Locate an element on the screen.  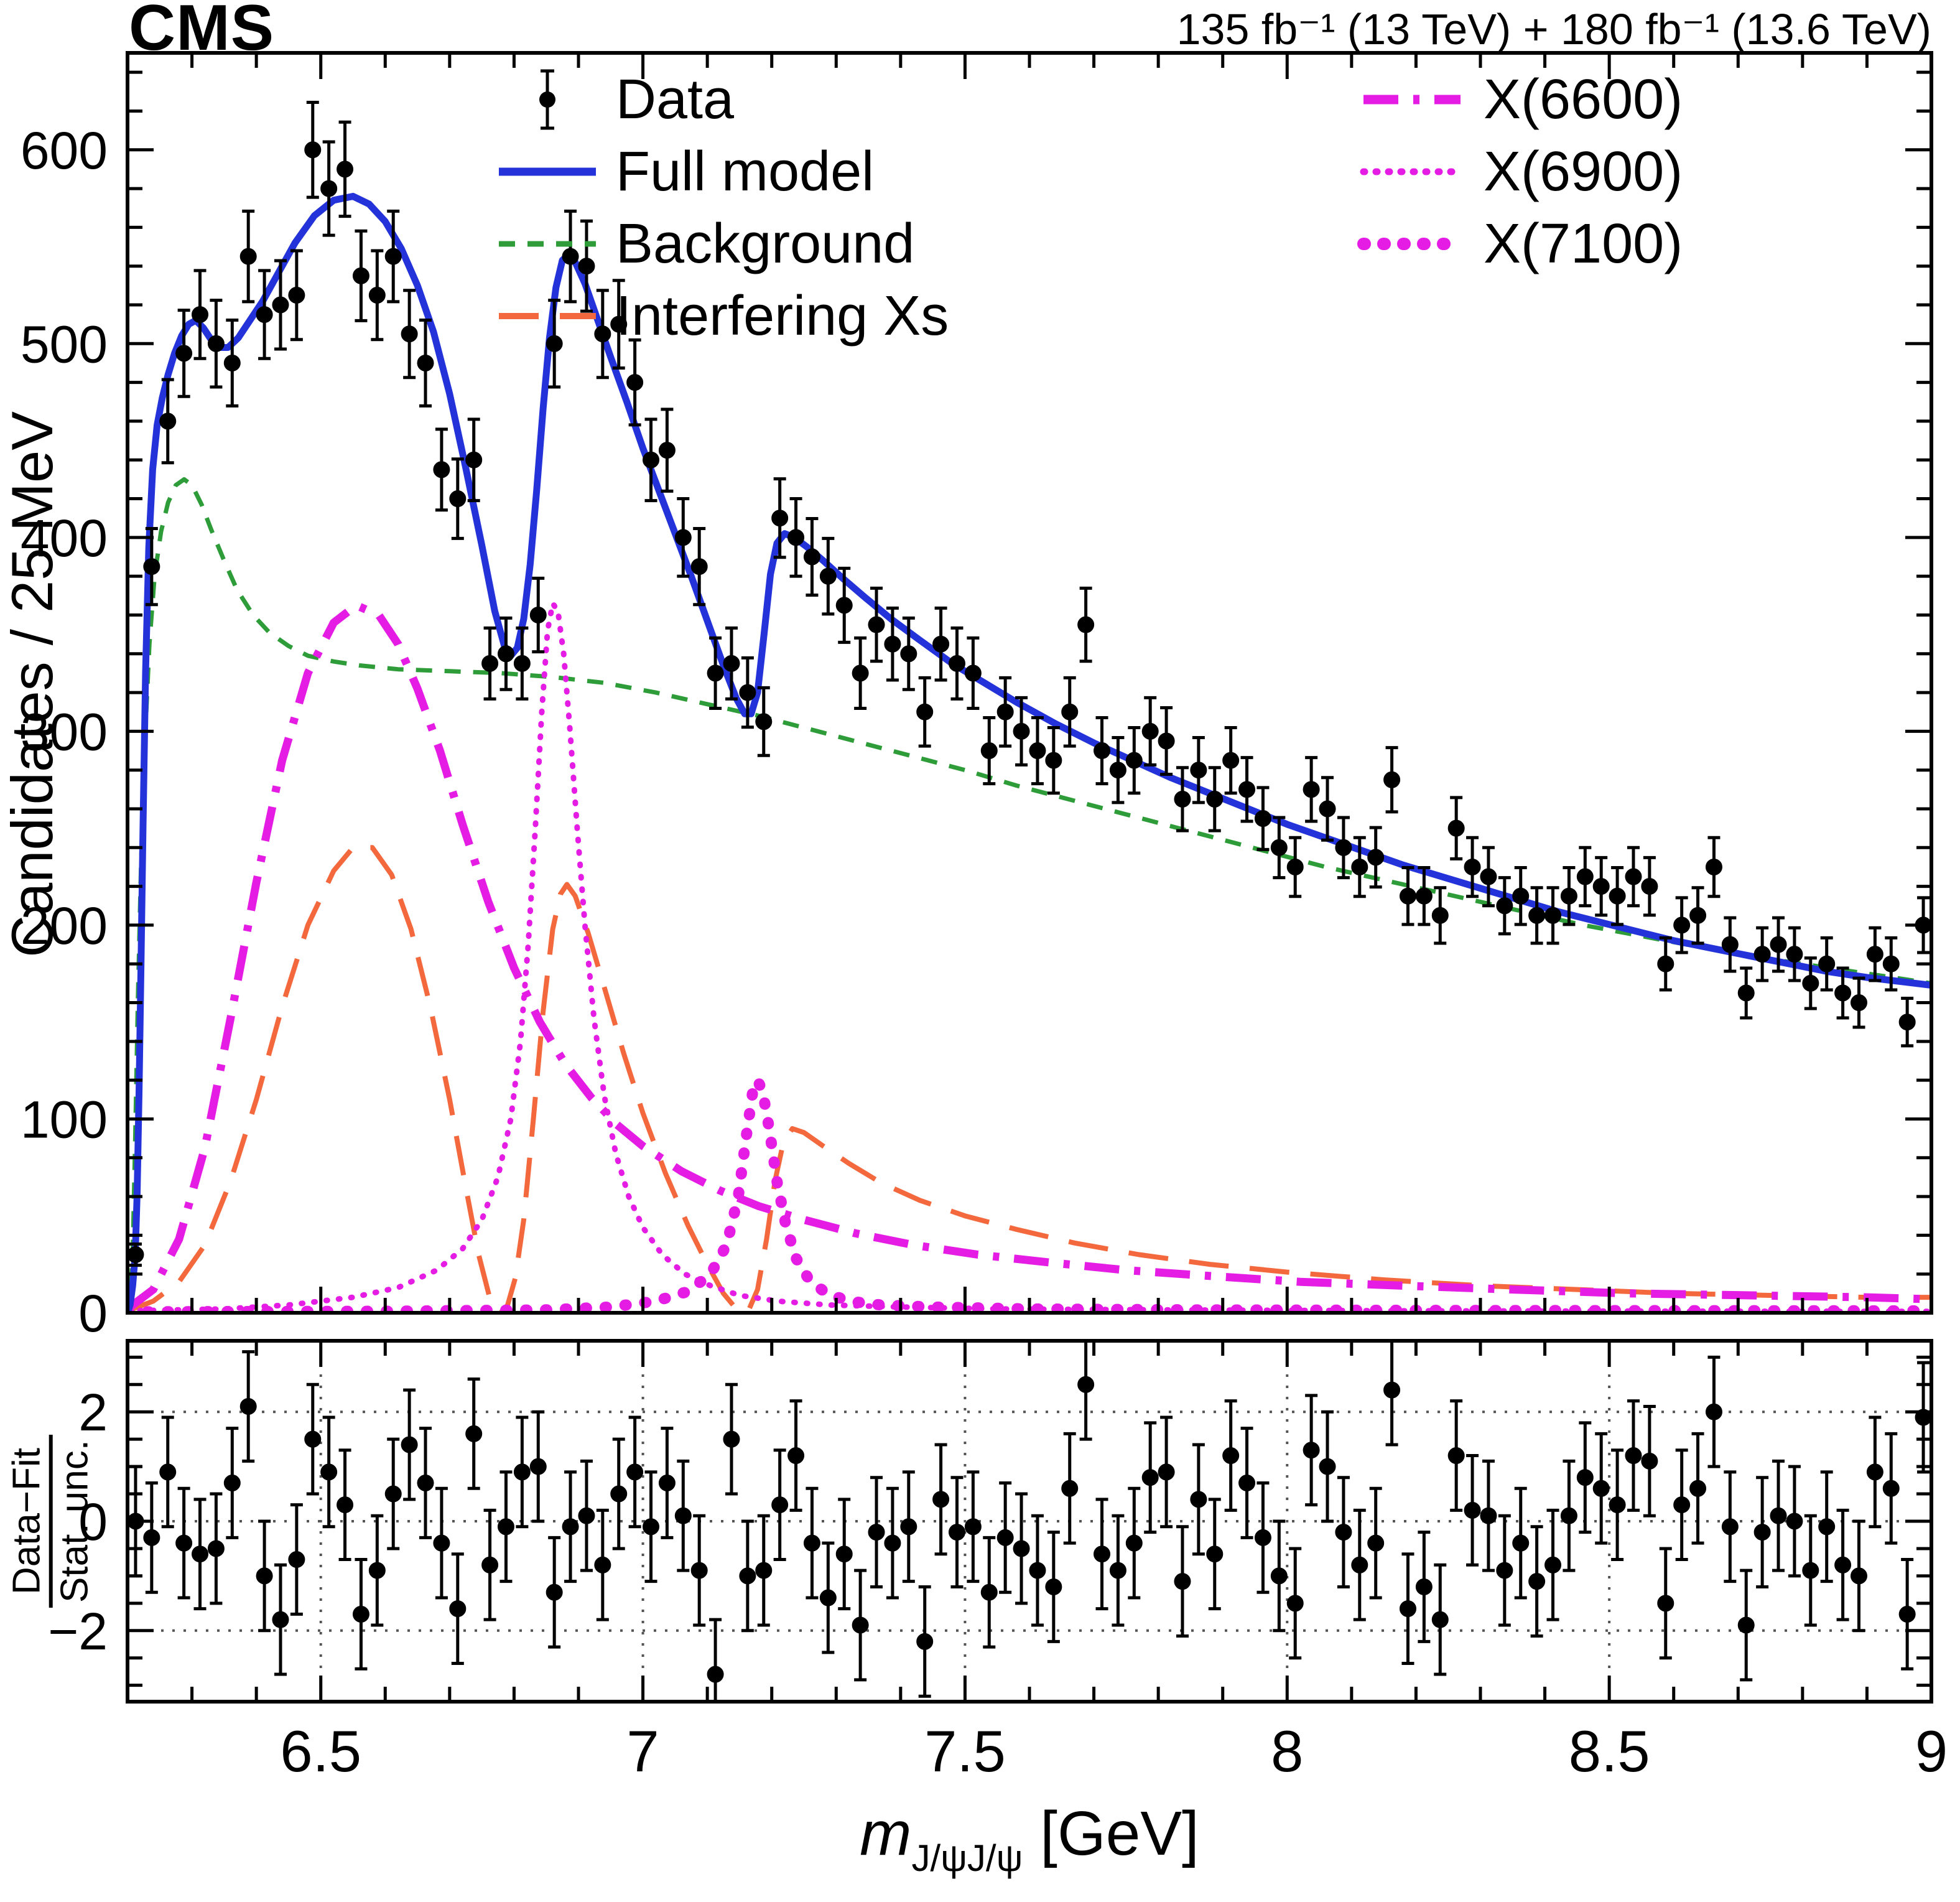
main-y-tick-label: 400 is located at coordinates (64, 538).